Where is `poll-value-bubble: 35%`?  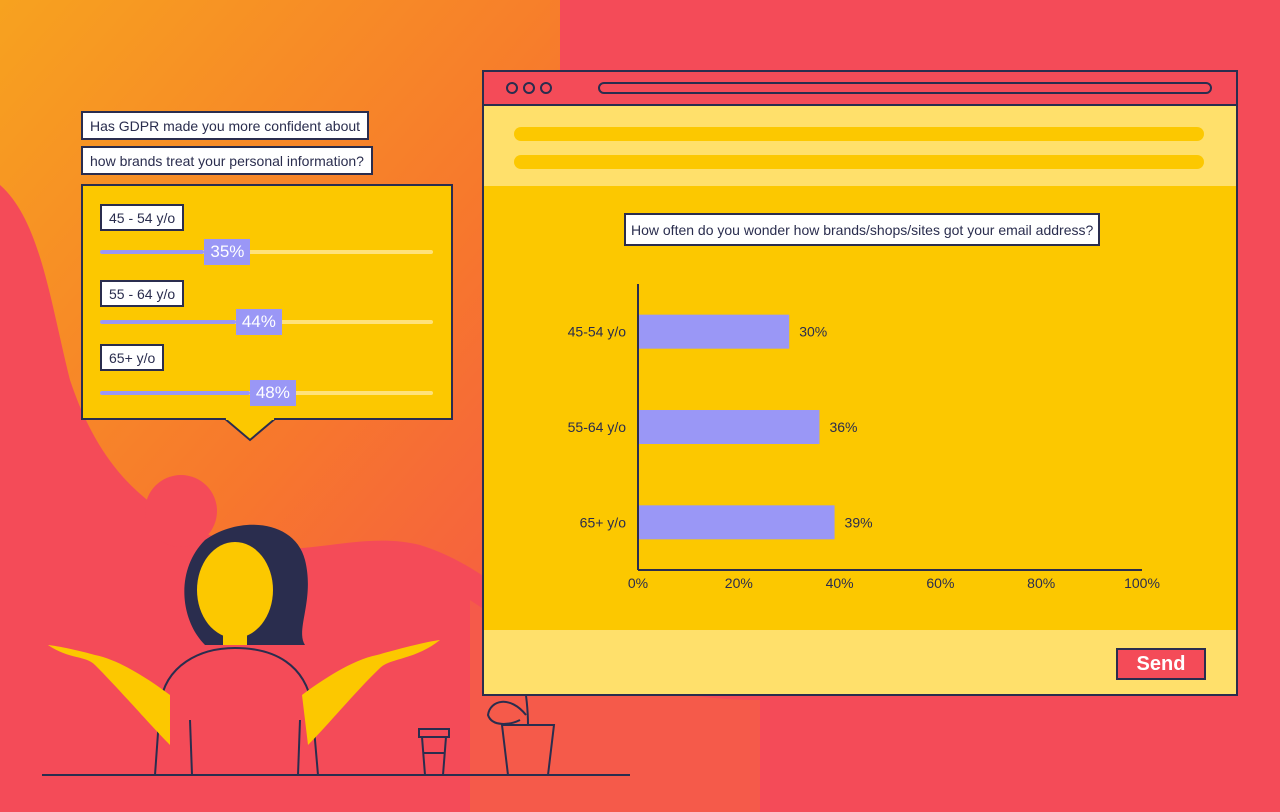
poll-value-bubble: 35% is located at coordinates (227, 252).